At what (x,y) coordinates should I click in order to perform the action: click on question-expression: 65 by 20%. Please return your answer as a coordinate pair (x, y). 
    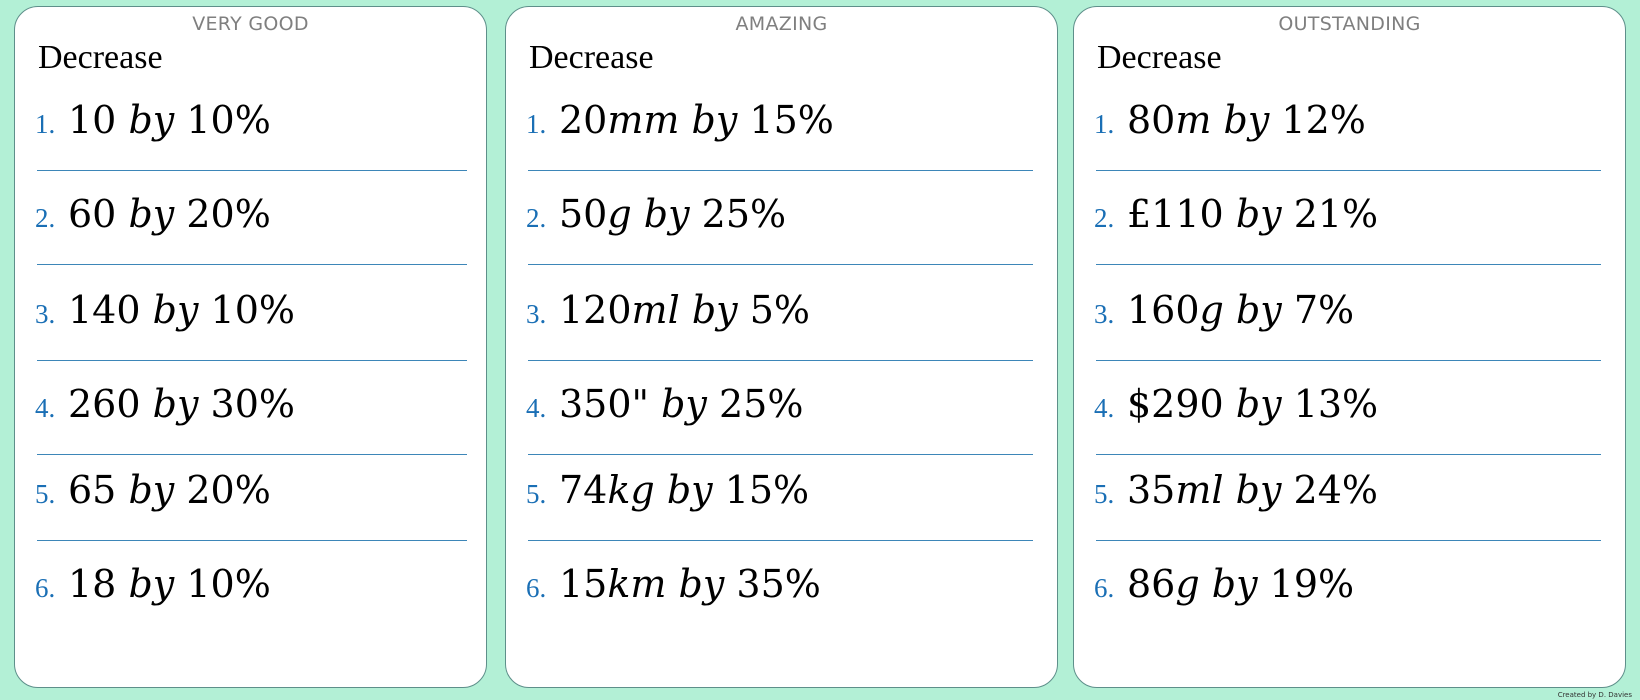
    Looking at the image, I should click on (169, 490).